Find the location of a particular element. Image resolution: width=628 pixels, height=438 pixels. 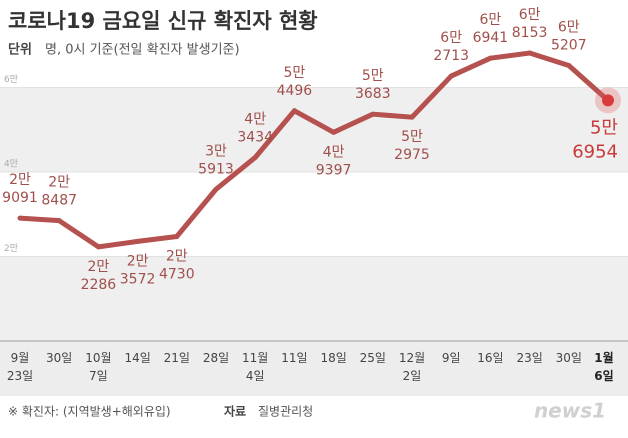

value-label: 3만 5913 is located at coordinates (216, 160).